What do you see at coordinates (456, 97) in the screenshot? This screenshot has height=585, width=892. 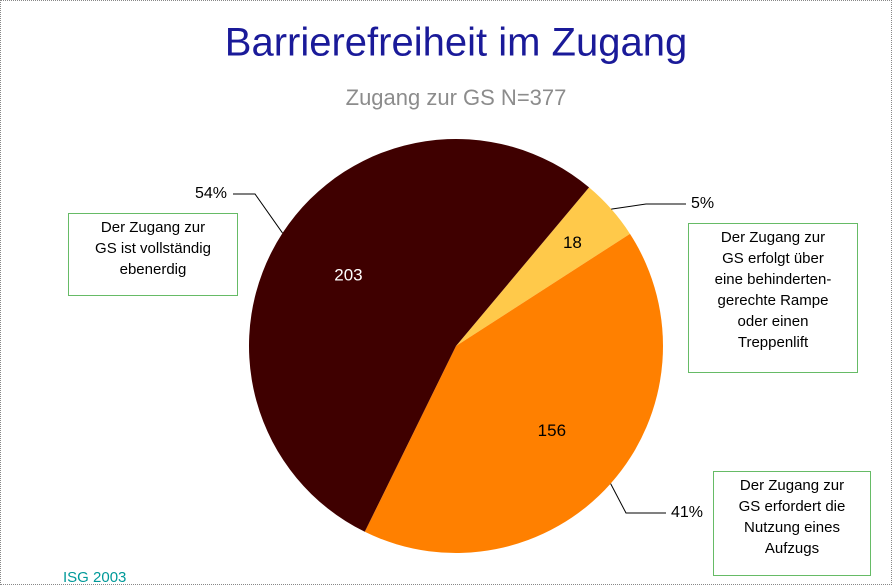 I see `chart-subtitle: Zugang zur GS N=377` at bounding box center [456, 97].